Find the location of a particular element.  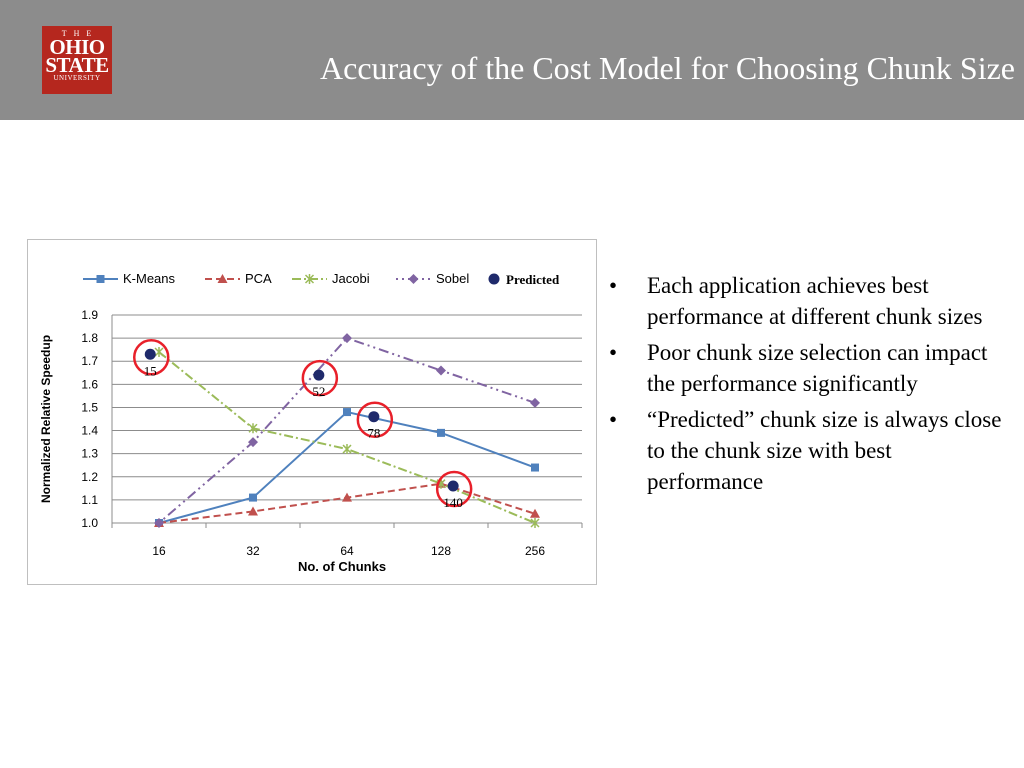

x-tick-label: 64 is located at coordinates (347, 551).